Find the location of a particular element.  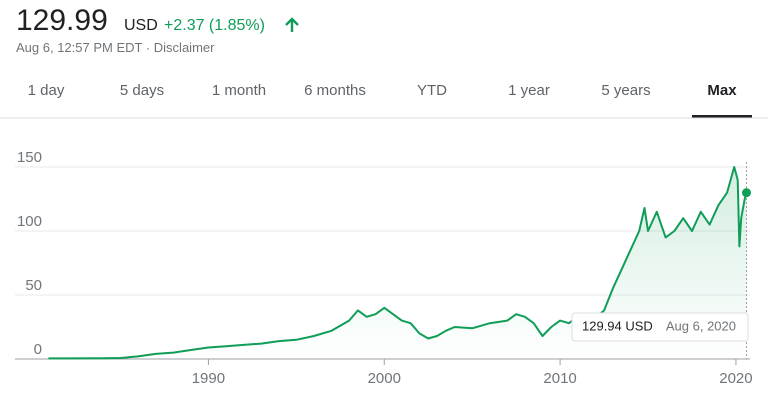

timestamp: Aug 6, 12:57 PM EDT · Disclaimer is located at coordinates (115, 47).